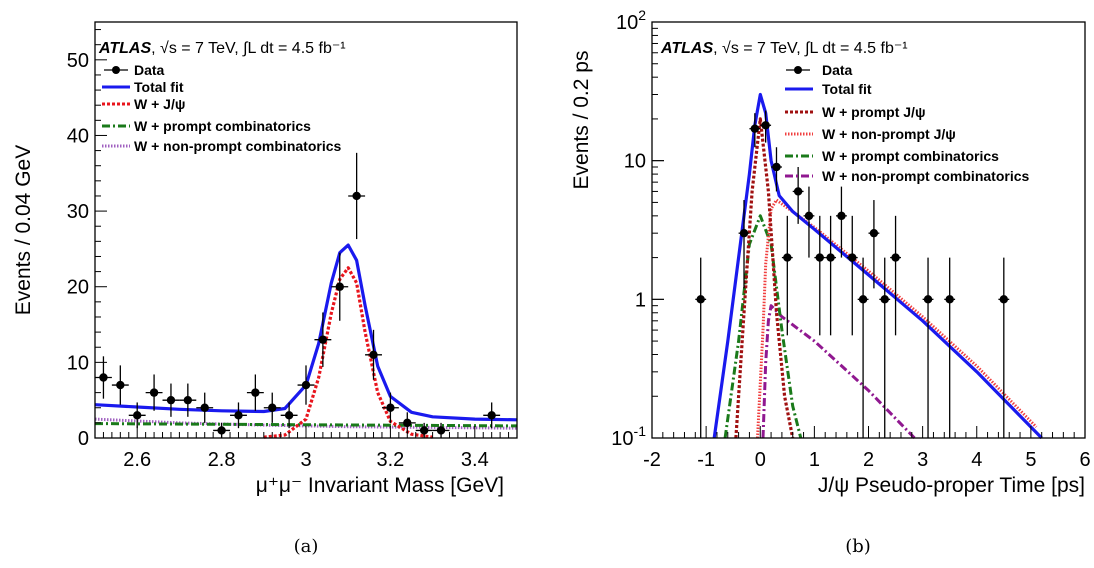 This screenshot has width=1094, height=568. I want to click on panel-b-ytick-label: 10², so click(631, 20).